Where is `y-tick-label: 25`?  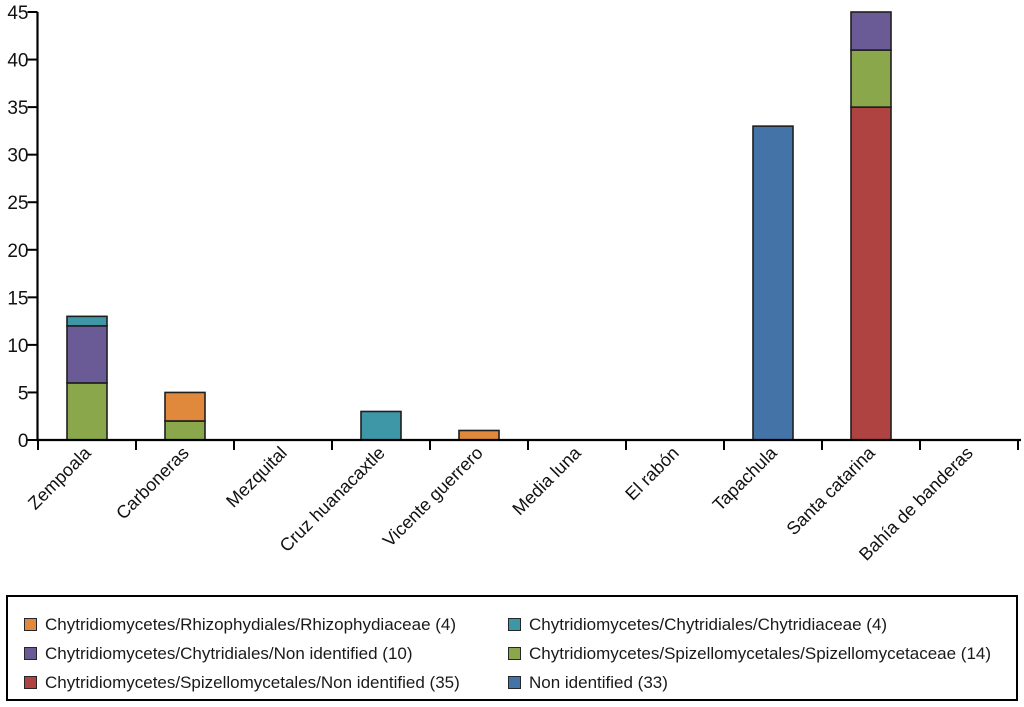 y-tick-label: 25 is located at coordinates (17, 203).